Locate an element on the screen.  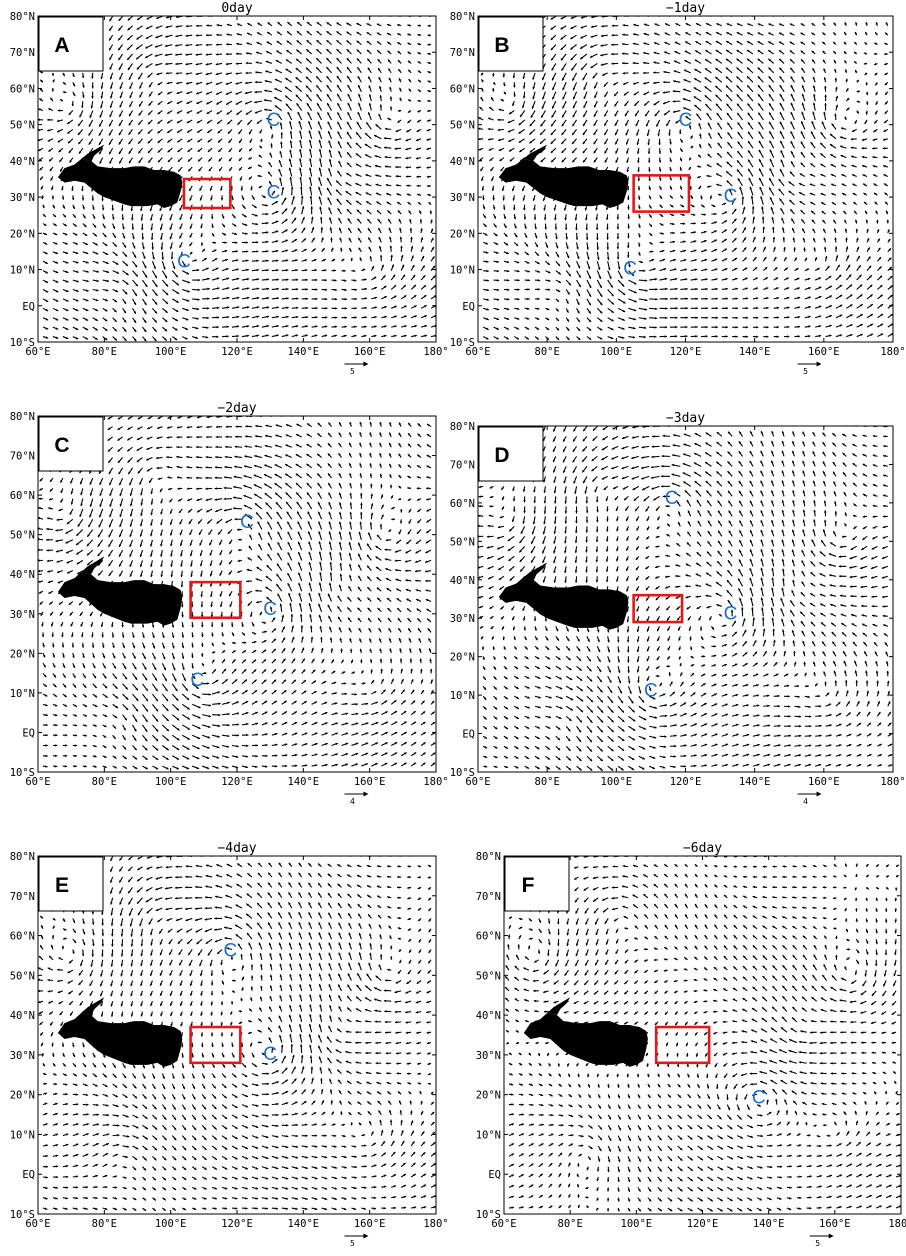
panel-title: −4day is located at coordinates (236, 848).